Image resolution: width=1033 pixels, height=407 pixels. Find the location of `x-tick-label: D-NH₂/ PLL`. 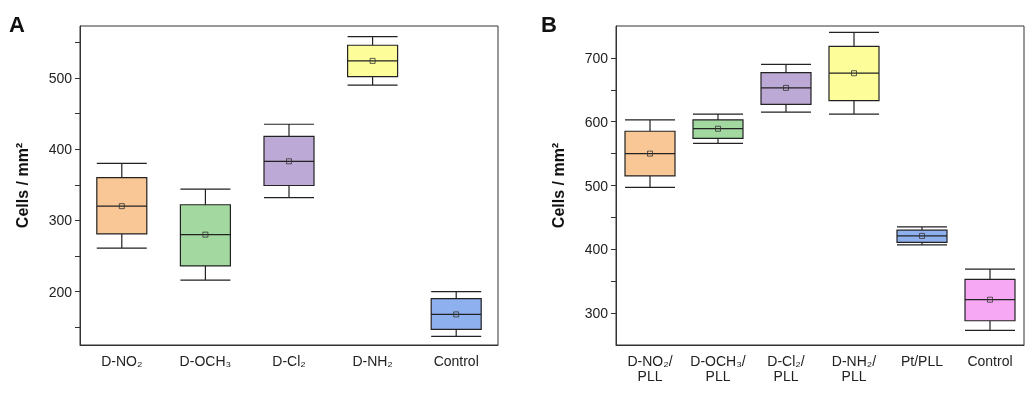

x-tick-label: D-NH₂/ PLL is located at coordinates (854, 368).